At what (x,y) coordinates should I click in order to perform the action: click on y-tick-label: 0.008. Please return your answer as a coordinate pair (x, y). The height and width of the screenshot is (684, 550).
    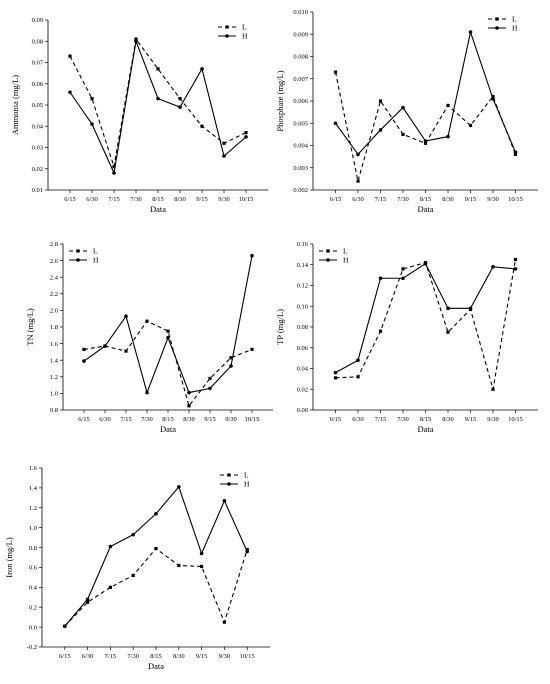
    Looking at the image, I should click on (300, 57).